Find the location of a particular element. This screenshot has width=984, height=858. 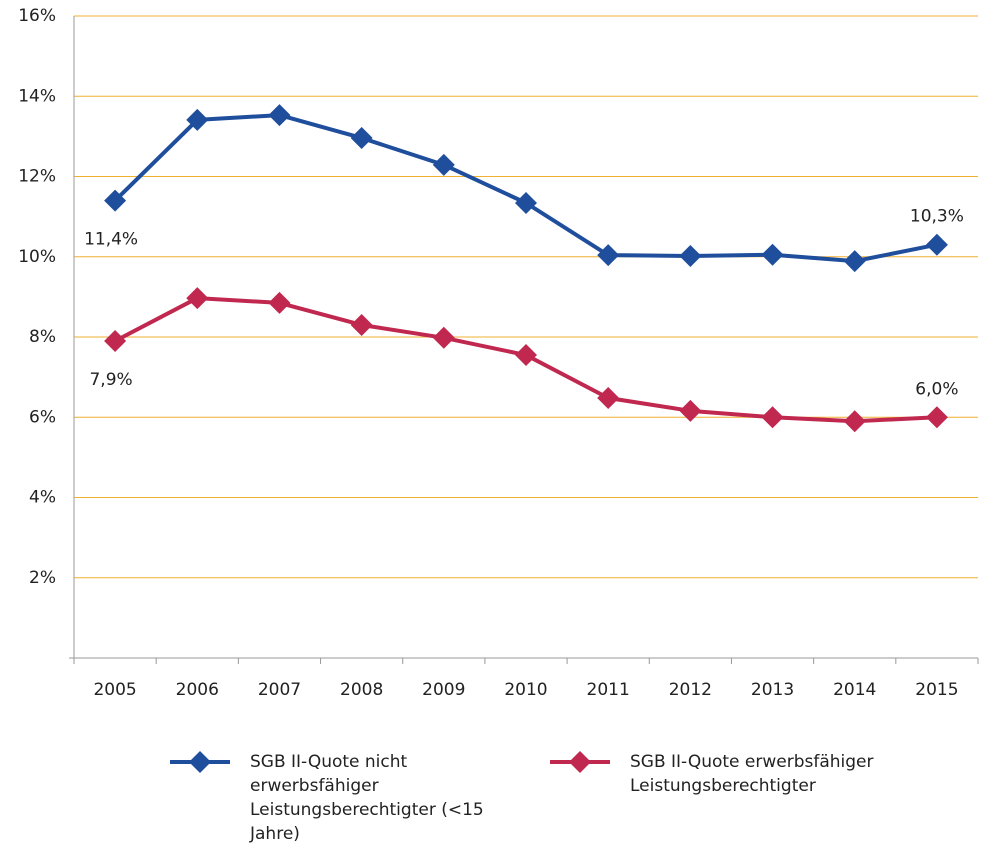

x-tick-label: 2010 is located at coordinates (525, 690).